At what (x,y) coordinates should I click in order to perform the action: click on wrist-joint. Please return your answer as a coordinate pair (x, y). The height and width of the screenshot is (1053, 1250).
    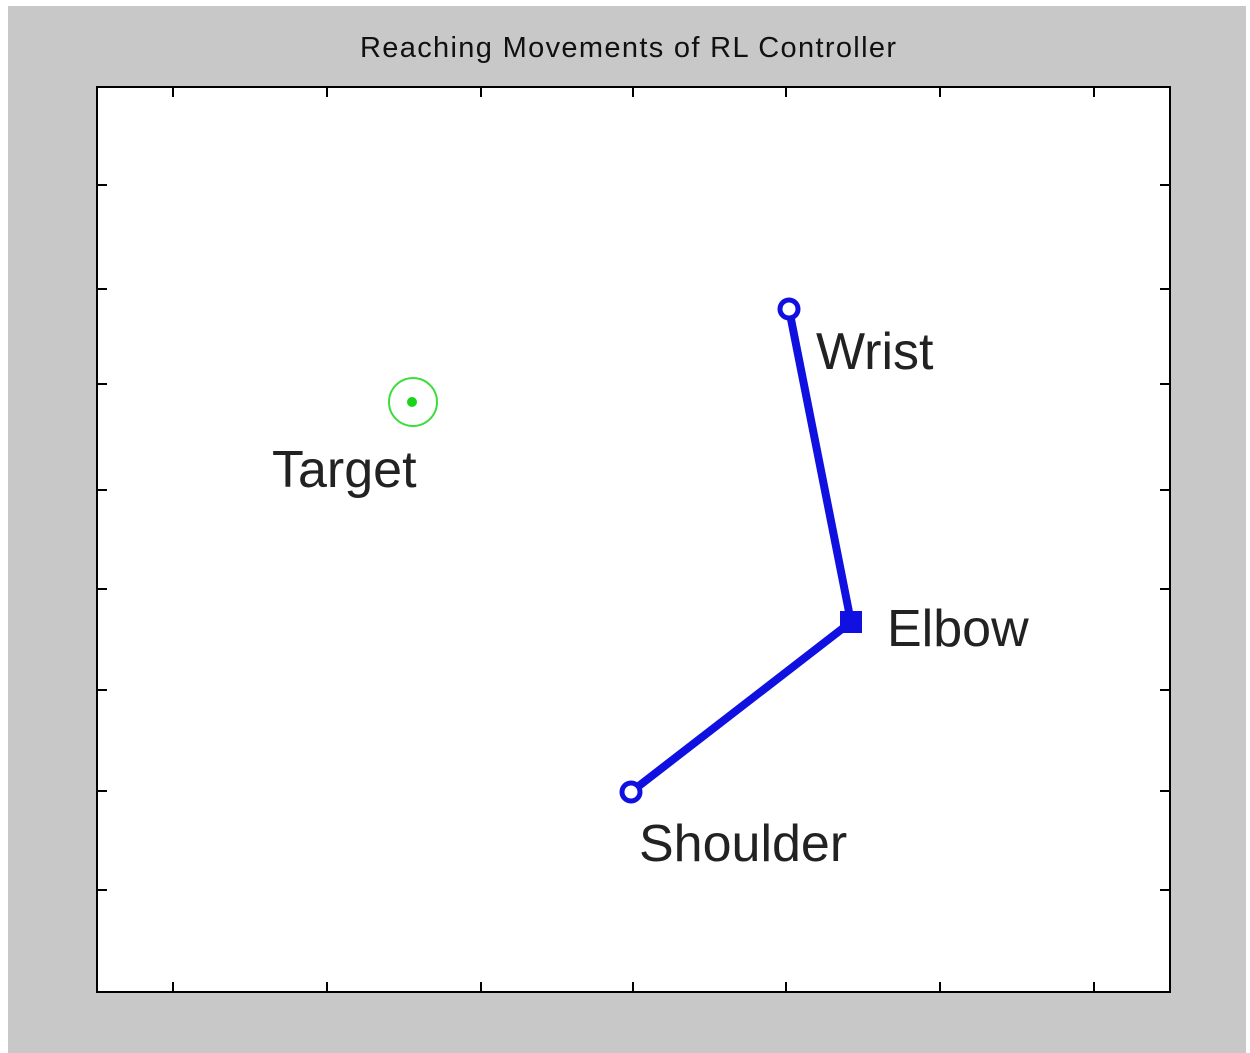
    Looking at the image, I should click on (789, 309).